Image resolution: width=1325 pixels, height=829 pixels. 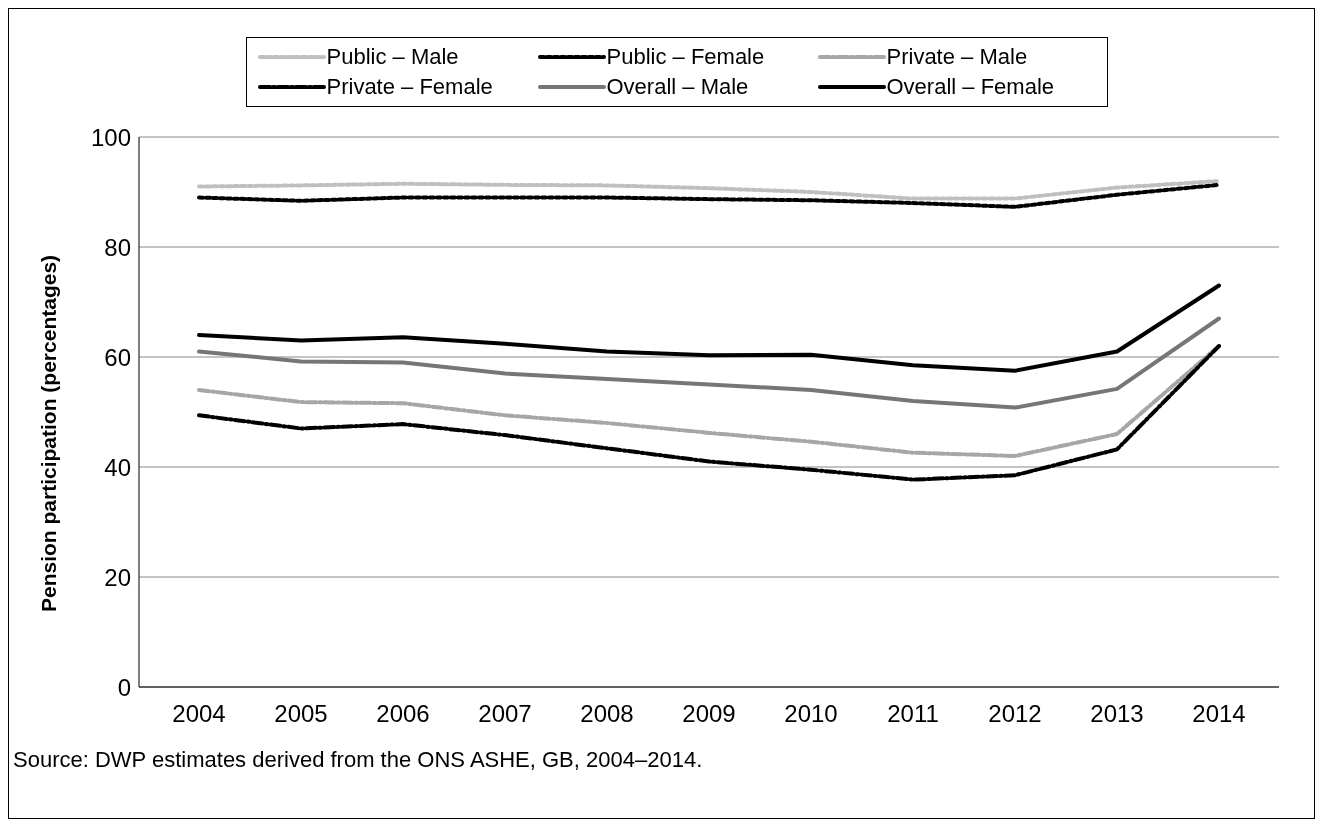 What do you see at coordinates (505, 714) in the screenshot?
I see `x-tick-label: 2007` at bounding box center [505, 714].